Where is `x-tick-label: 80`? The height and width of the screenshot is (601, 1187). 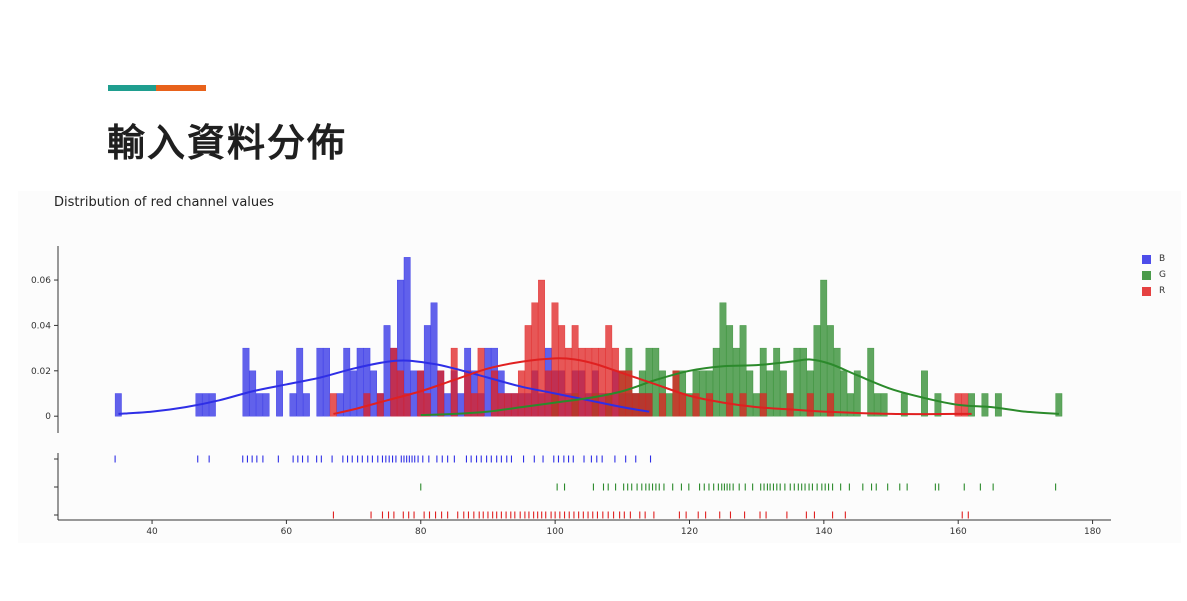 x-tick-label: 80 is located at coordinates (421, 532).